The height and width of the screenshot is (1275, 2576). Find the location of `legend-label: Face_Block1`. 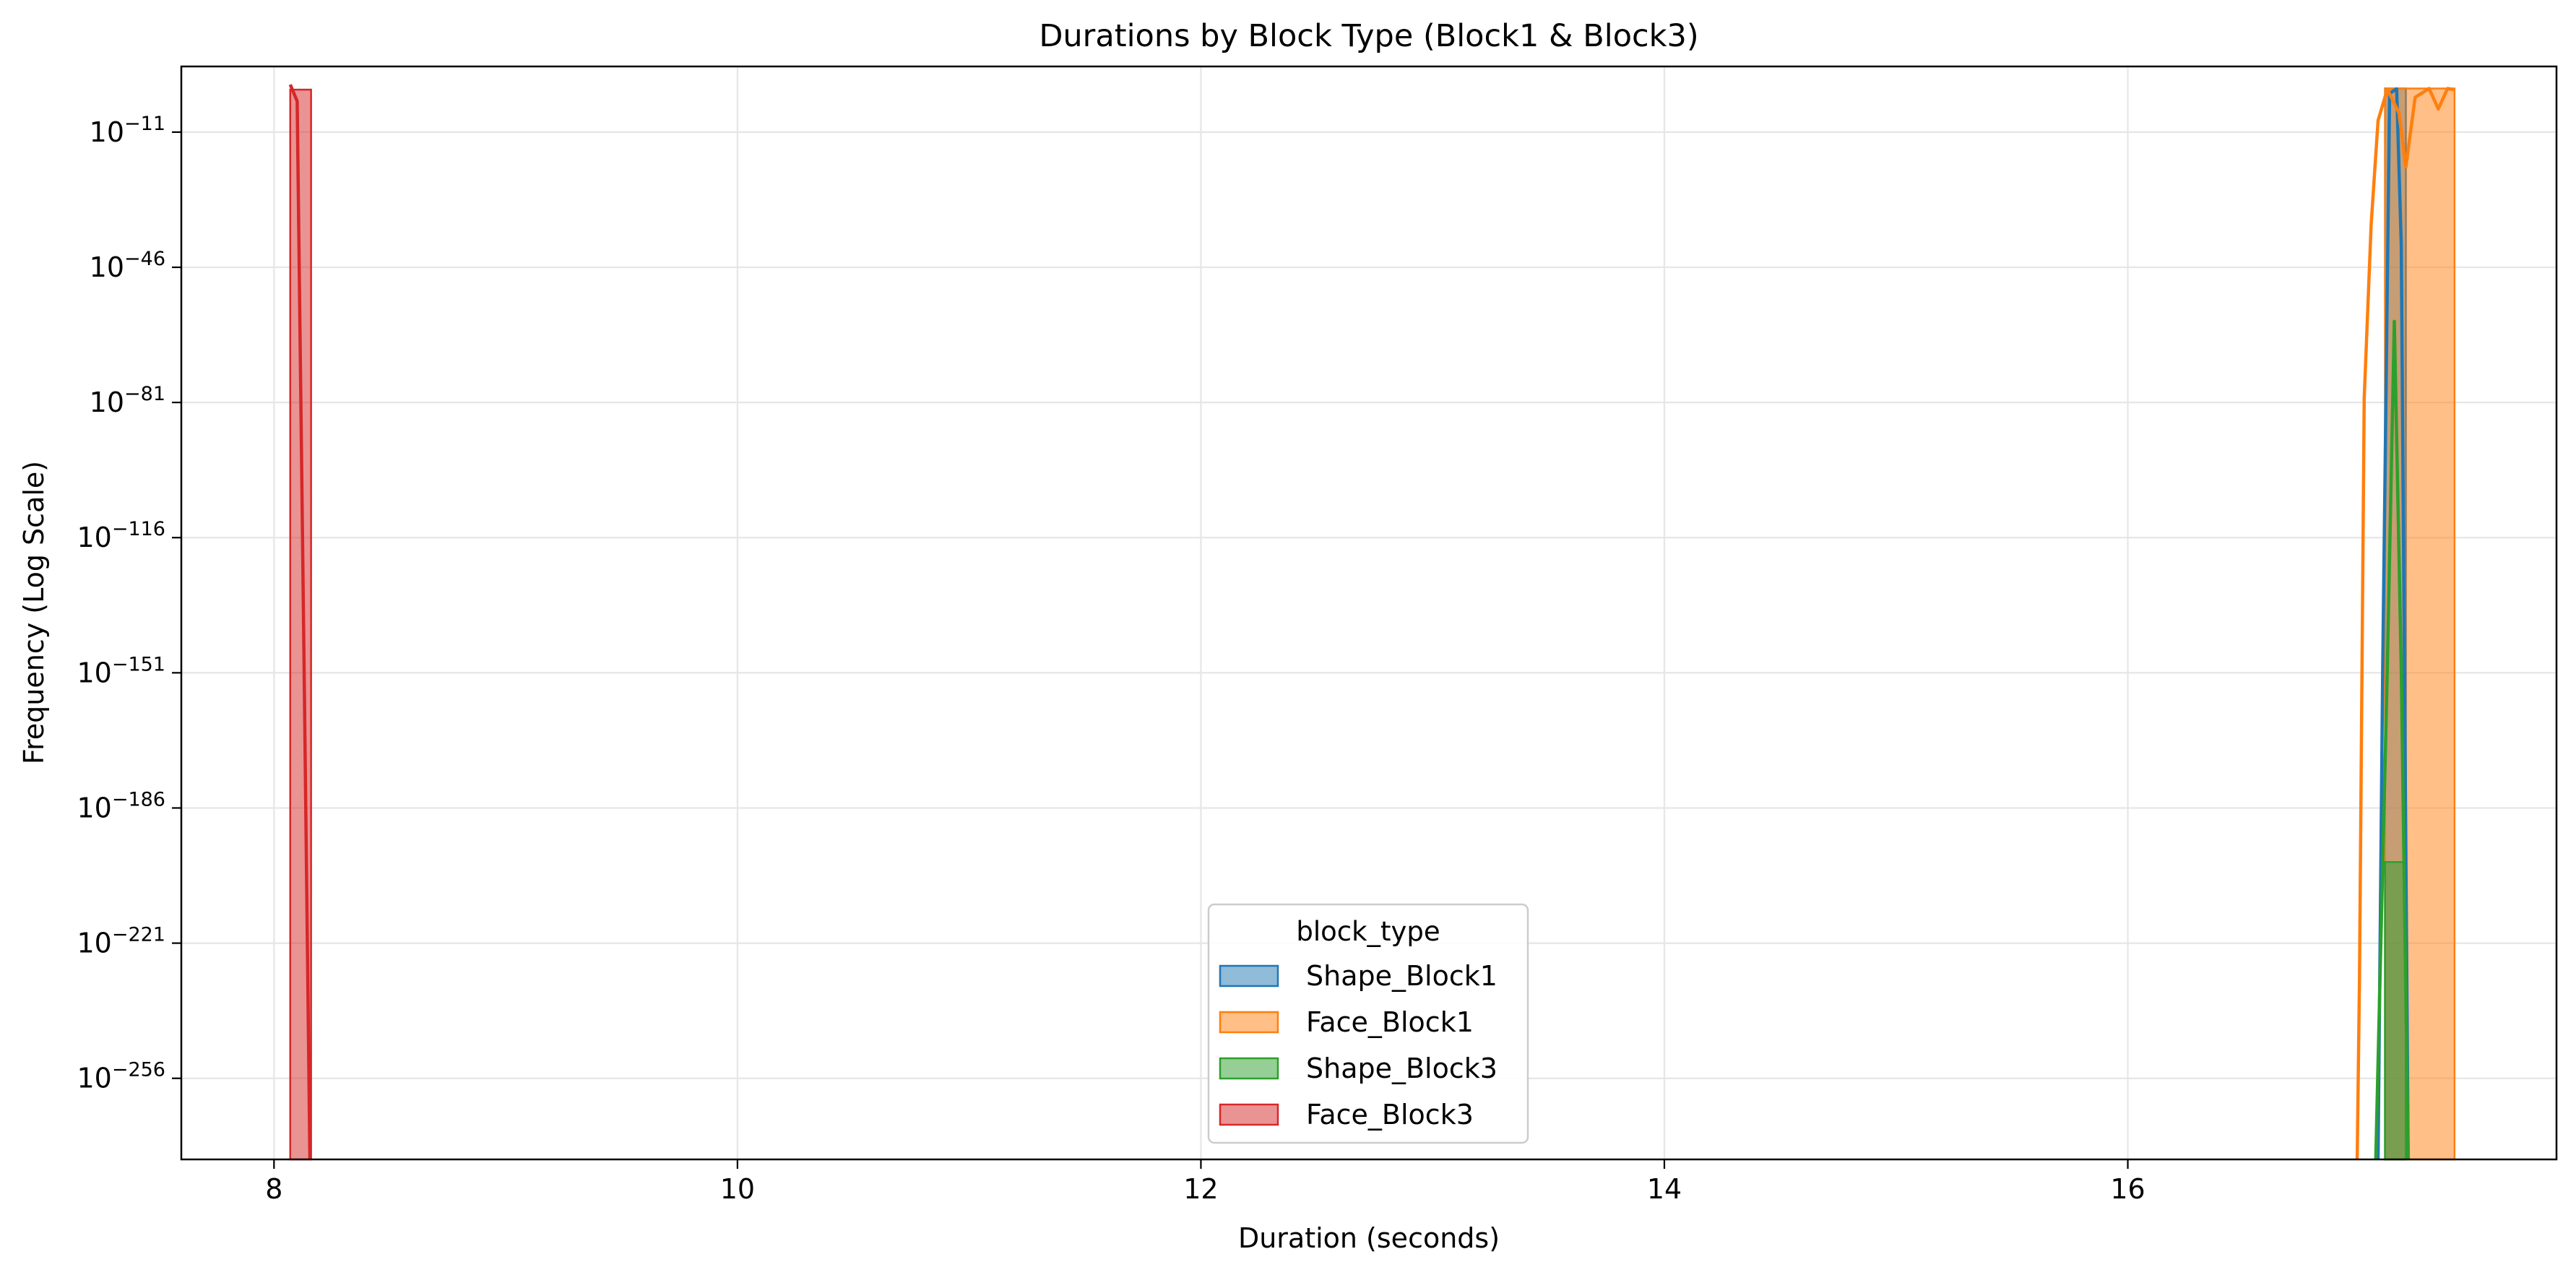

legend-label: Face_Block1 is located at coordinates (1390, 1022).